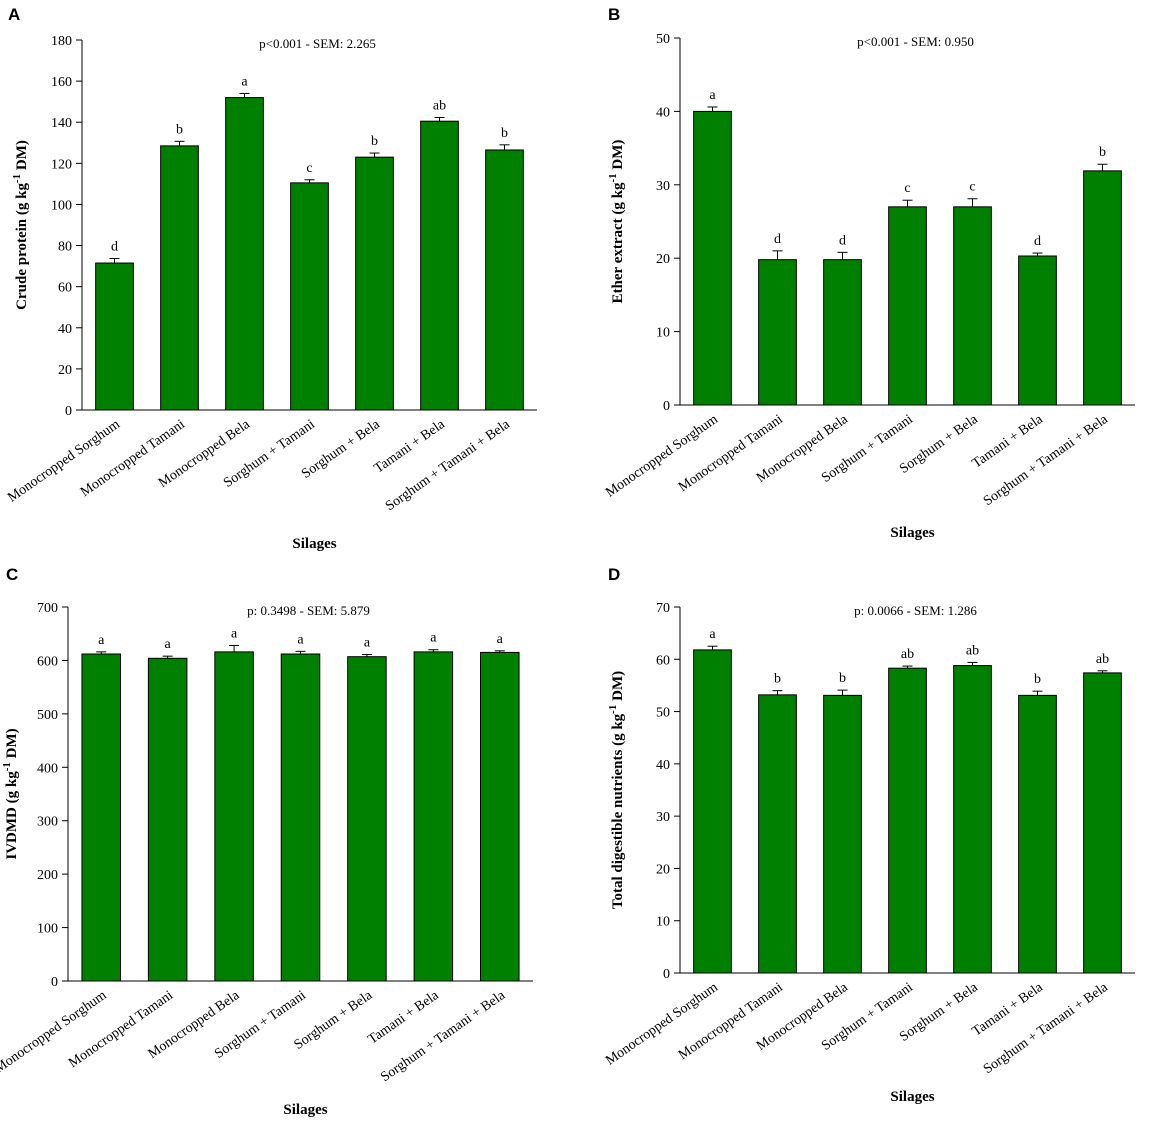  Describe the element at coordinates (616, 790) in the screenshot. I see `y-axis-title-d: Total digestible nutrients (g kg-1 DM)` at that location.